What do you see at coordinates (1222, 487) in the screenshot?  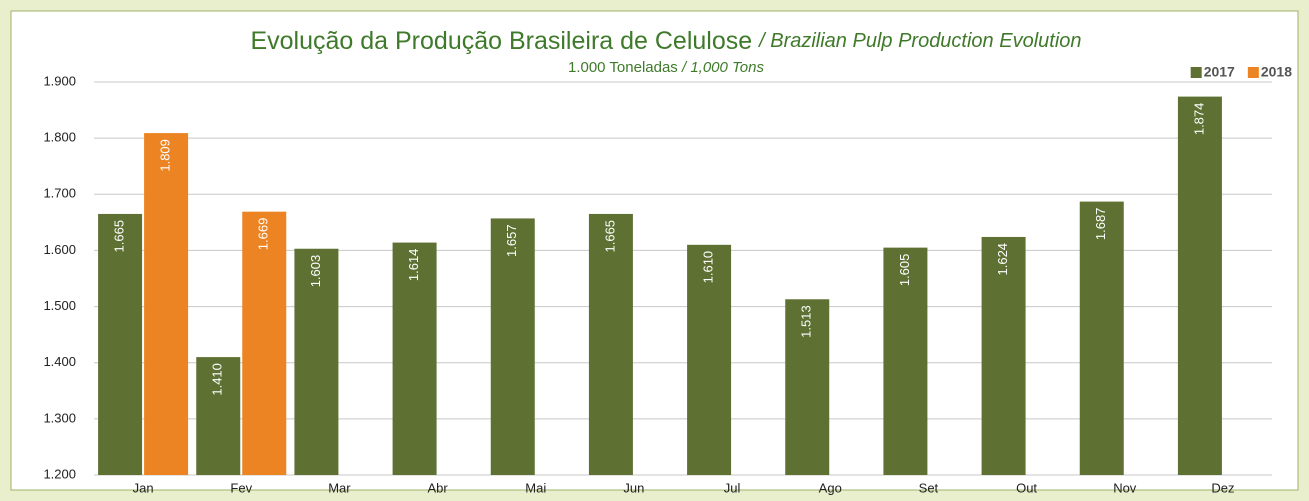 I see `x-tick-label: Dez` at bounding box center [1222, 487].